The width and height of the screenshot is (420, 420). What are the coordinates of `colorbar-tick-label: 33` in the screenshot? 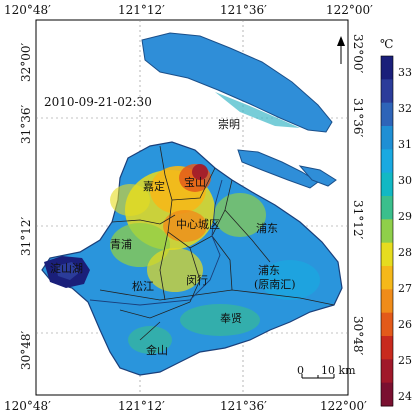 It's located at (405, 72).